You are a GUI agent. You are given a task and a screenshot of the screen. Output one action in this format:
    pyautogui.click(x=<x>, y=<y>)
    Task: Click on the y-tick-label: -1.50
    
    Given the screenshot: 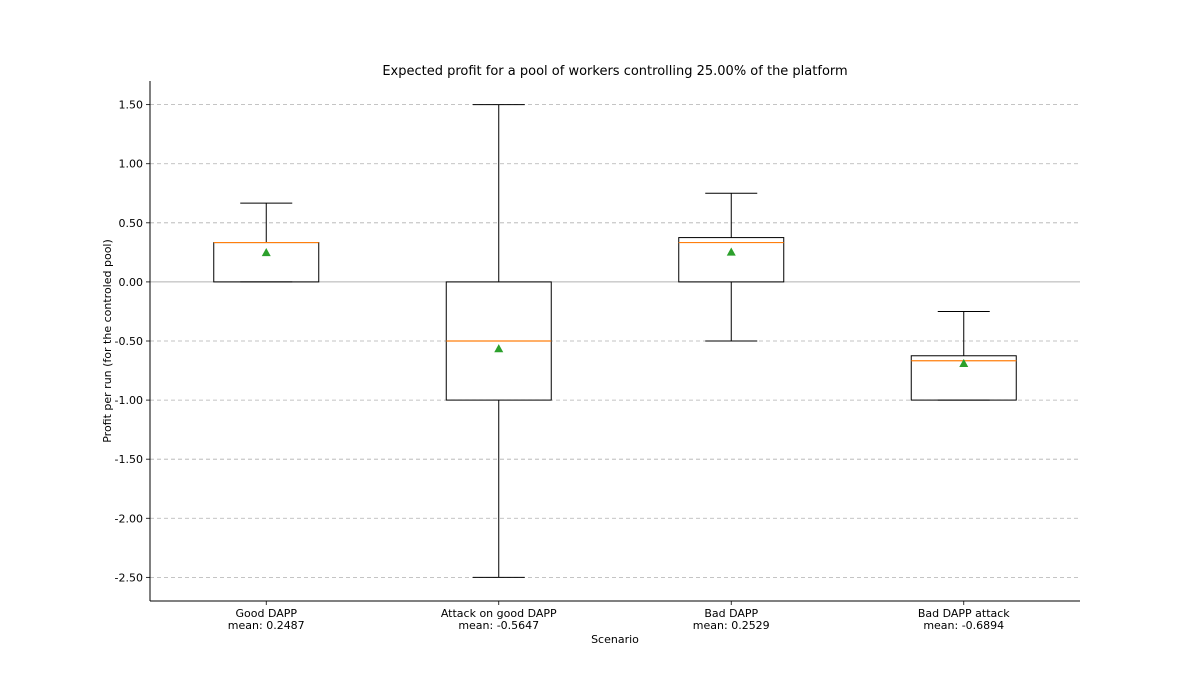 What is the action you would take?
    pyautogui.click(x=129, y=459)
    